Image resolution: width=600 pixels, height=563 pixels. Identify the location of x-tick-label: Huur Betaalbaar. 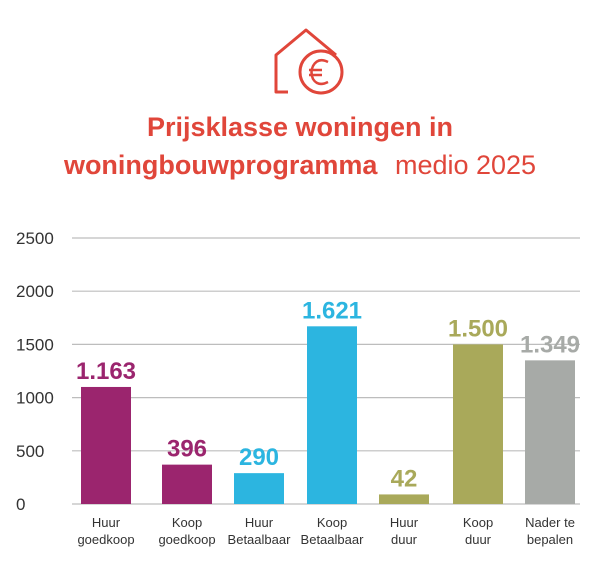
(260, 531).